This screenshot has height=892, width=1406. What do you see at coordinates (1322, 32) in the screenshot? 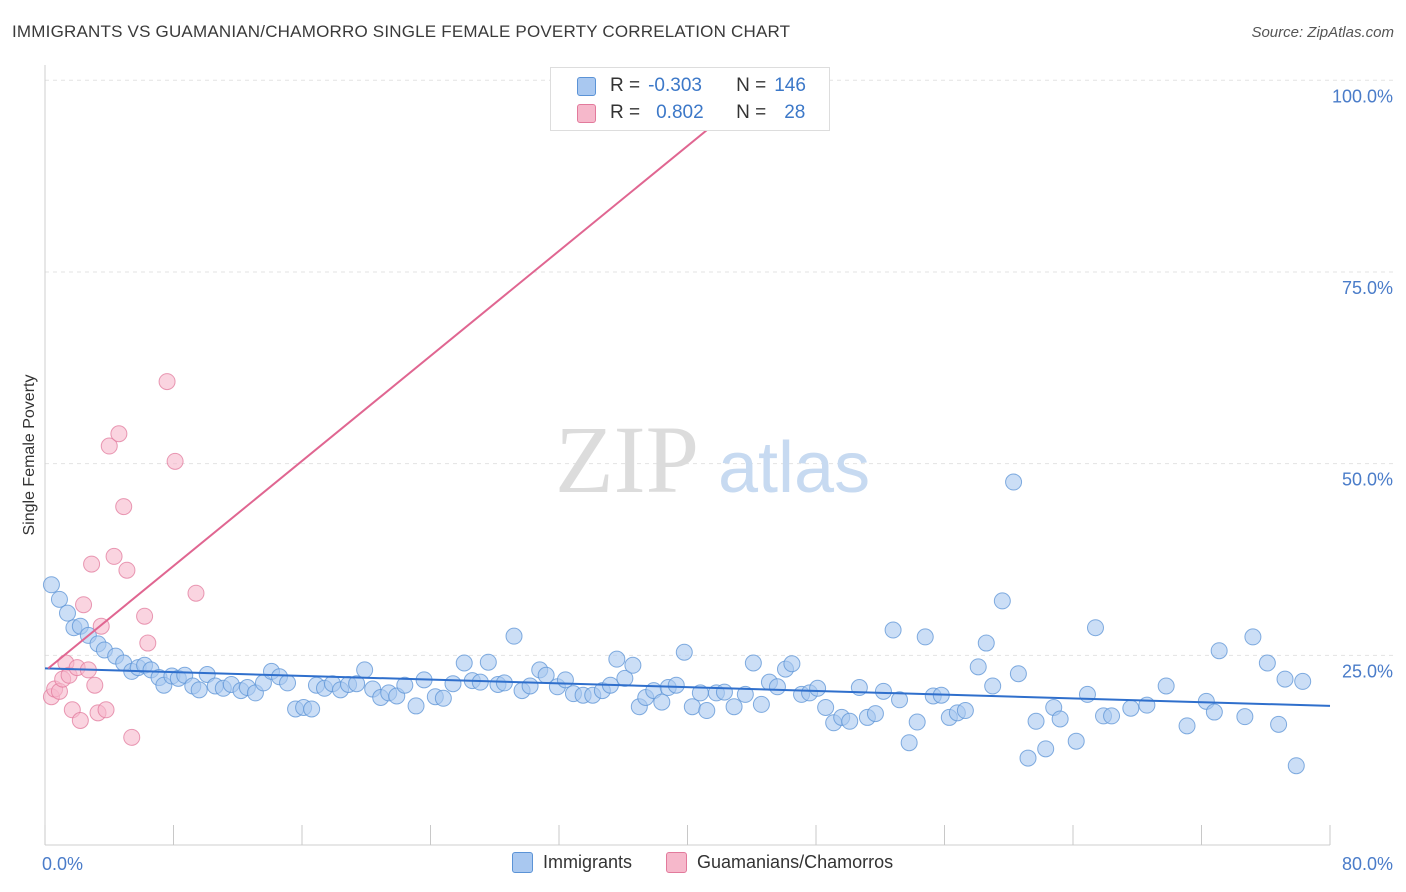
I see `source-label: Source: ZipAtlas.com` at bounding box center [1322, 32].